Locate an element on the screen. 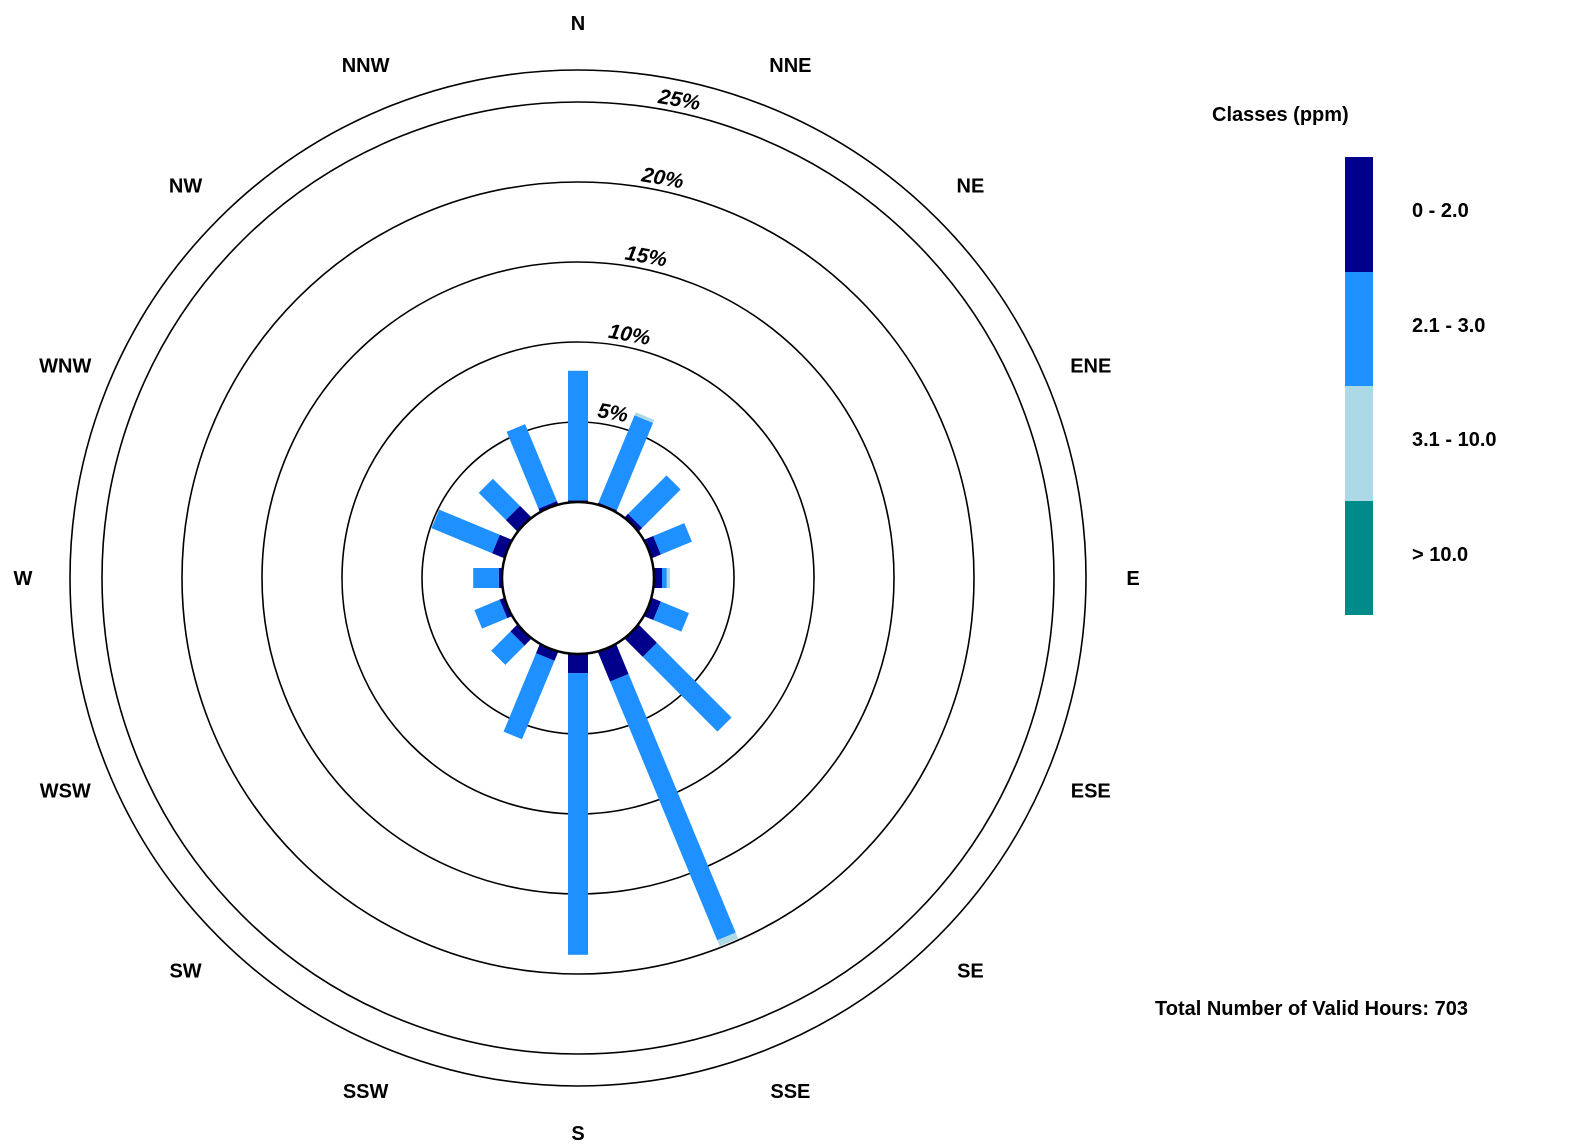 The width and height of the screenshot is (1581, 1147). bar-WNW is located at coordinates (471, 534).